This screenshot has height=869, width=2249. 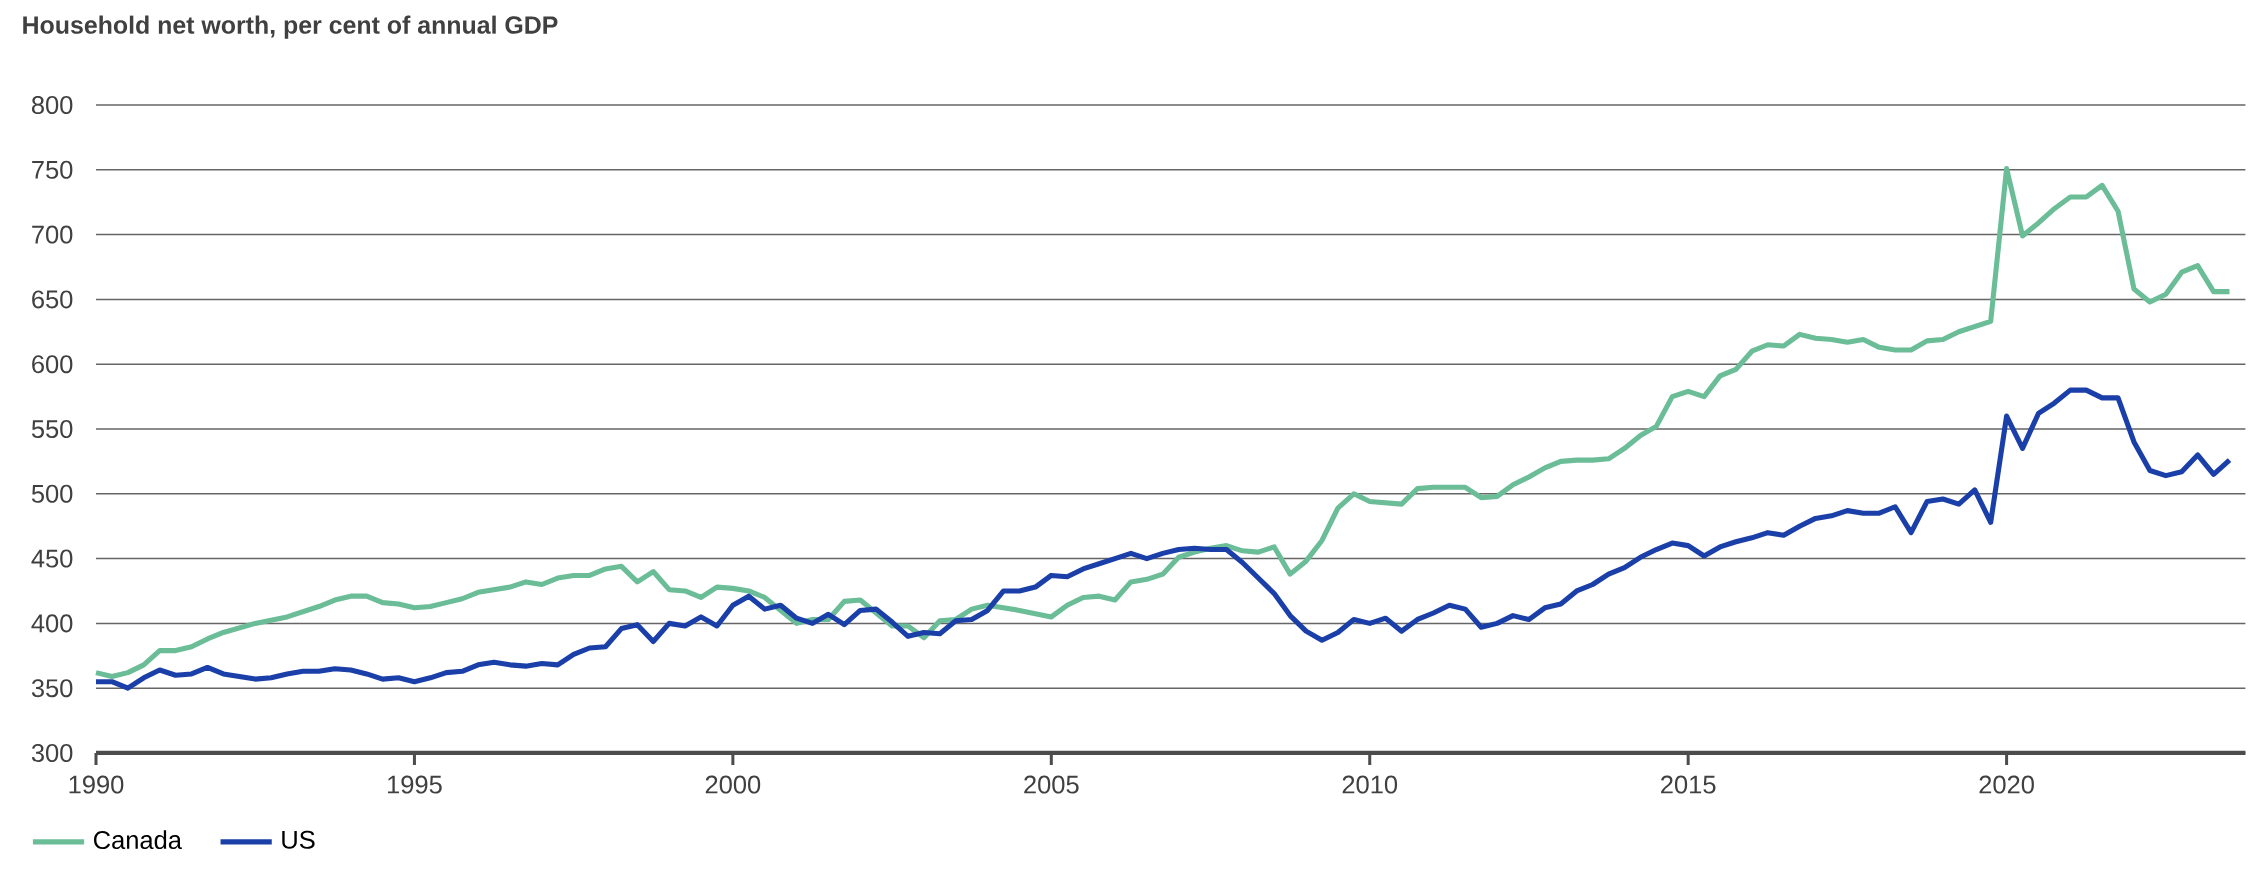 What do you see at coordinates (52, 688) in the screenshot?
I see `y-tick-label: 350` at bounding box center [52, 688].